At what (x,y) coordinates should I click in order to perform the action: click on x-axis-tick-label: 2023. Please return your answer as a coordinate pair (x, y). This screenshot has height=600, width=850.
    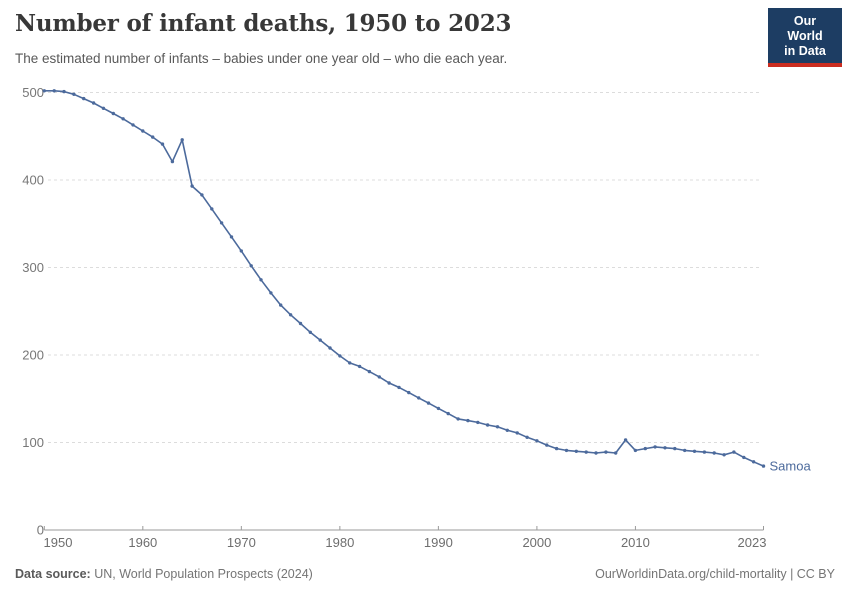
    Looking at the image, I should click on (752, 542).